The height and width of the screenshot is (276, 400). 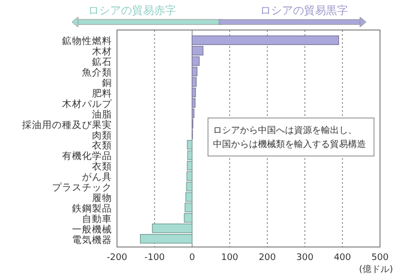 I want to click on y-tick-label: プラスチック, so click(x=82, y=188).